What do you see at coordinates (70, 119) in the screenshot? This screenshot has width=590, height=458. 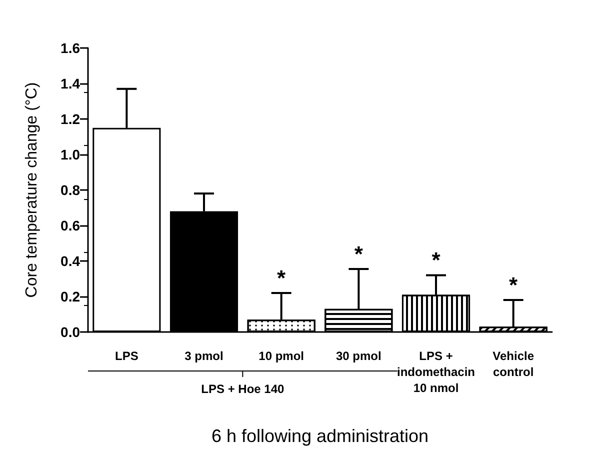 I see `y-tick-label: 1.2` at bounding box center [70, 119].